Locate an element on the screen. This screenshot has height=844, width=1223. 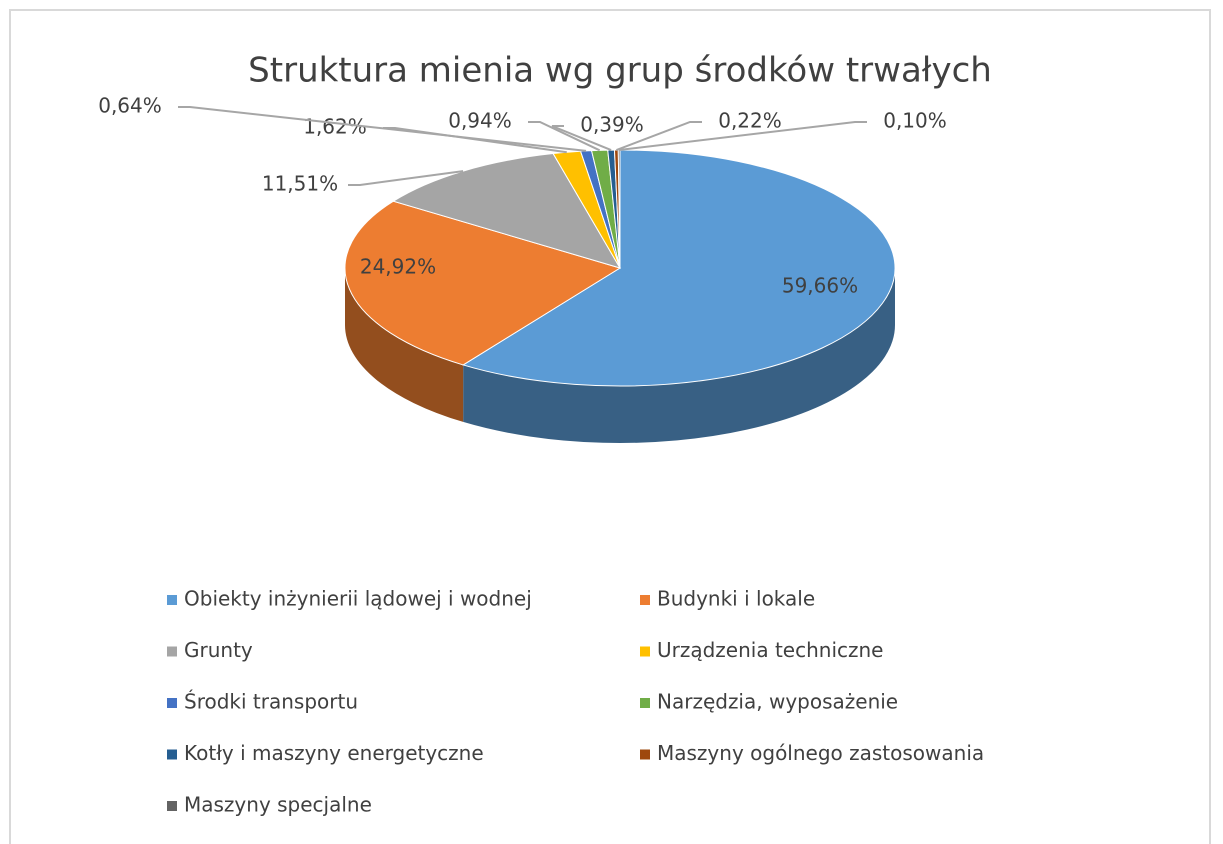
data-label: 24,92% is located at coordinates (398, 267).